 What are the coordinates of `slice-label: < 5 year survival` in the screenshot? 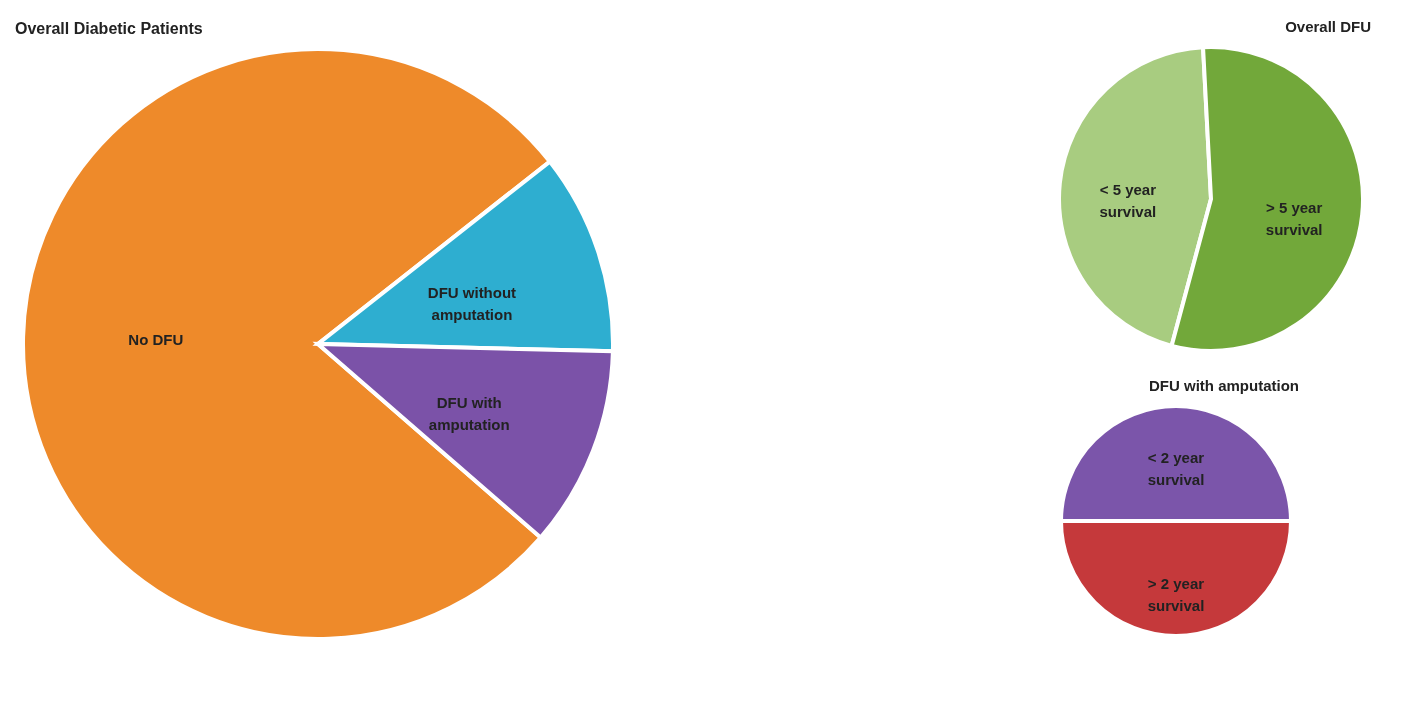 It's located at (1128, 201).